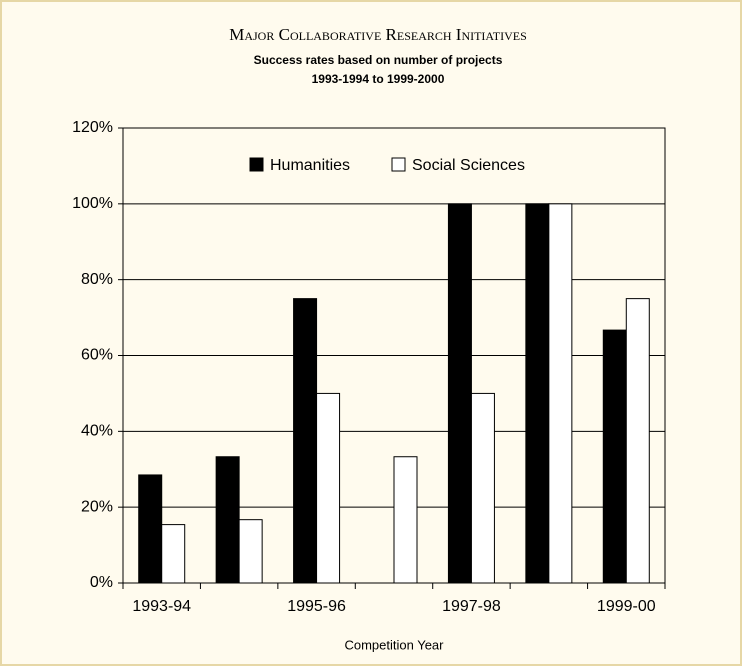  Describe the element at coordinates (97, 355) in the screenshot. I see `y-tick-label: 60%` at that location.